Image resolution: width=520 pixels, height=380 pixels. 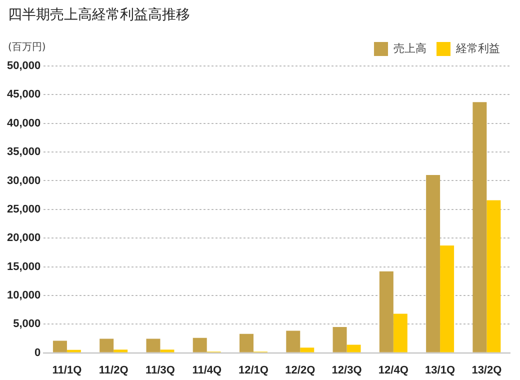 What do you see at coordinates (99, 15) in the screenshot?
I see `chart-title: 四半期売上高経常利益高推移` at bounding box center [99, 15].